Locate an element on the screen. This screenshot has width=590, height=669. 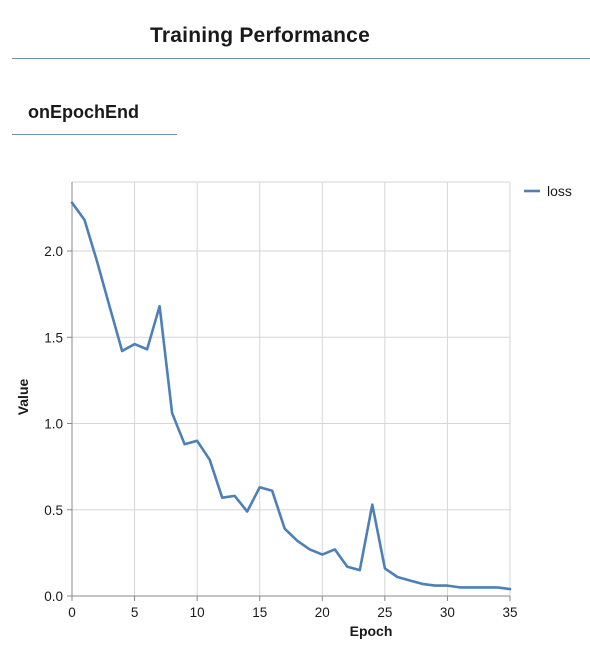
x-tick-label: 30 is located at coordinates (447, 612).